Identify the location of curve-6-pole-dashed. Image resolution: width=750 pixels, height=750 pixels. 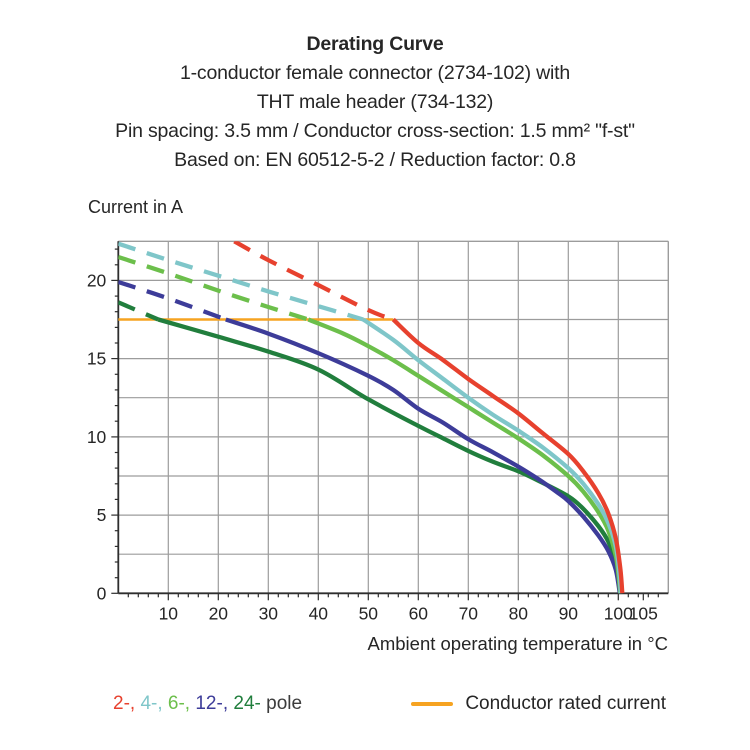
(213, 288).